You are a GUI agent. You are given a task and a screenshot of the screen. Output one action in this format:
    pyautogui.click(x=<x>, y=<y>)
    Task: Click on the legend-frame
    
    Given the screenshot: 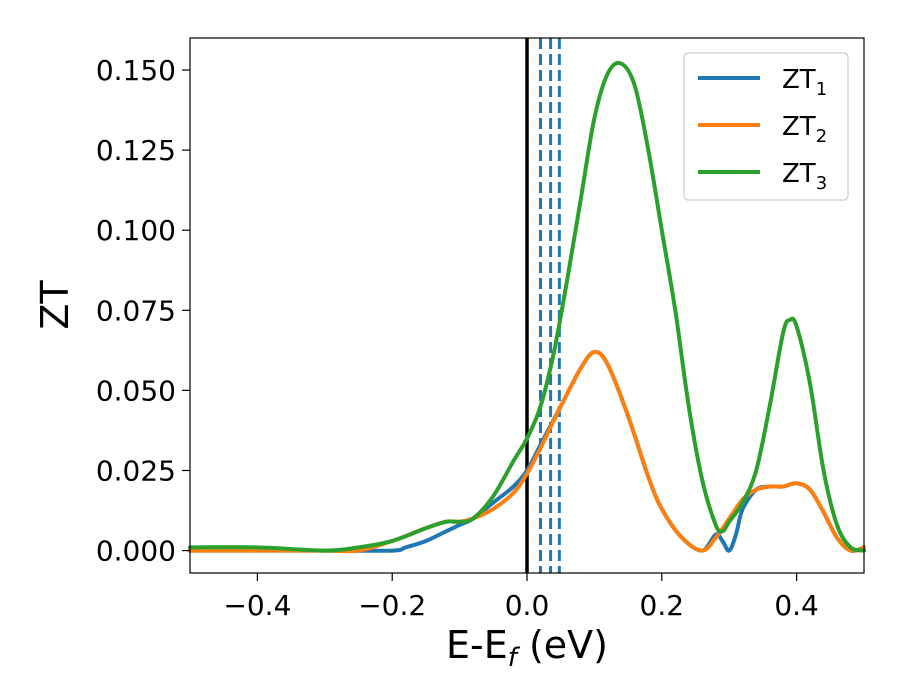 What is the action you would take?
    pyautogui.click(x=766, y=126)
    